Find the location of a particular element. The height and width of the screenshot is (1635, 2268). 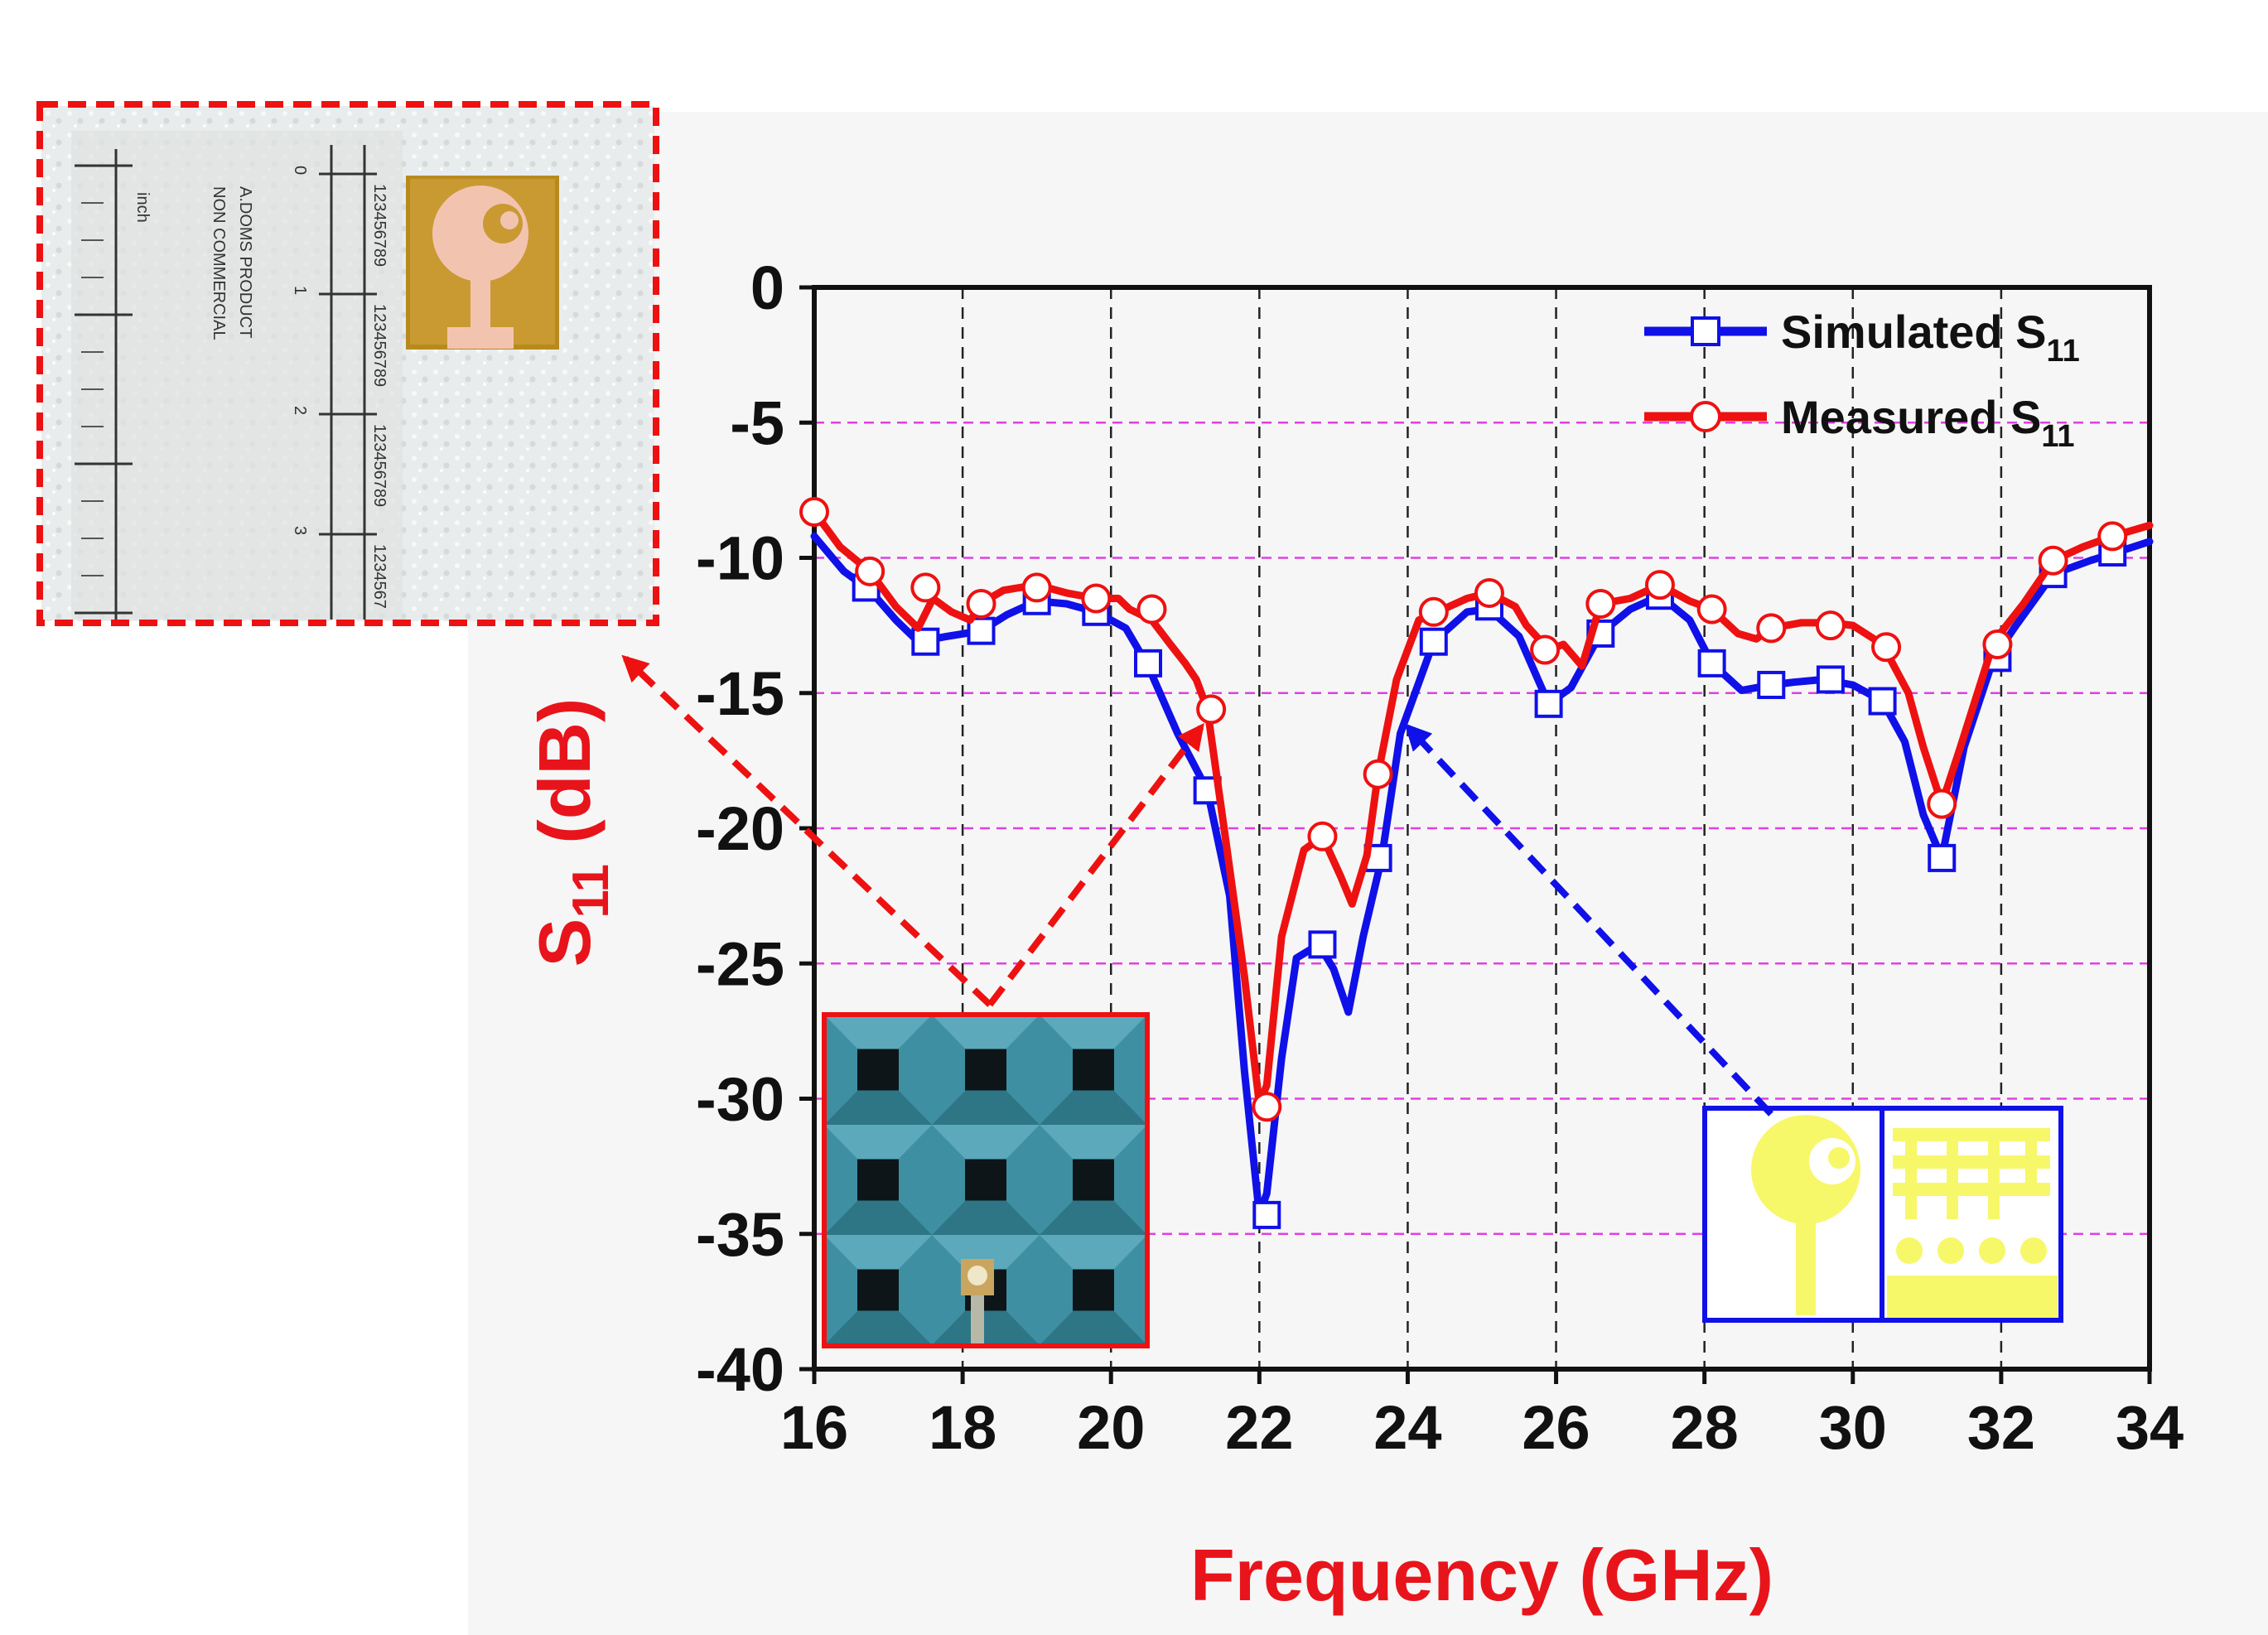

front-layout is located at coordinates (1805, 1215).